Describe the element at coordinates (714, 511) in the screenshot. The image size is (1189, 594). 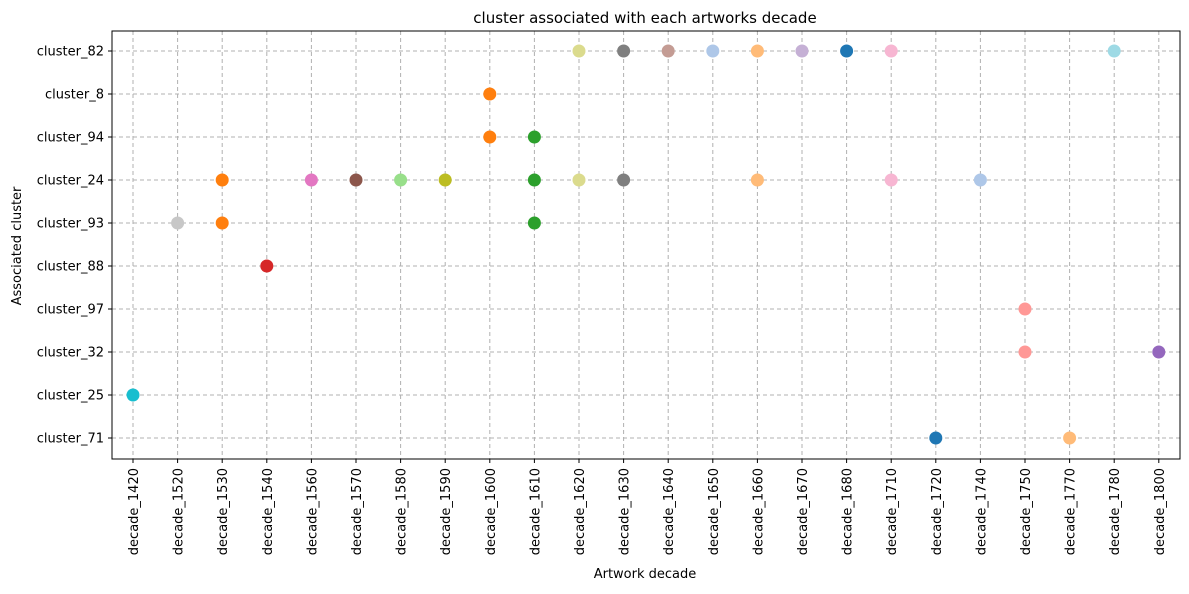
I see `x-tick-label: decade_1650` at that location.